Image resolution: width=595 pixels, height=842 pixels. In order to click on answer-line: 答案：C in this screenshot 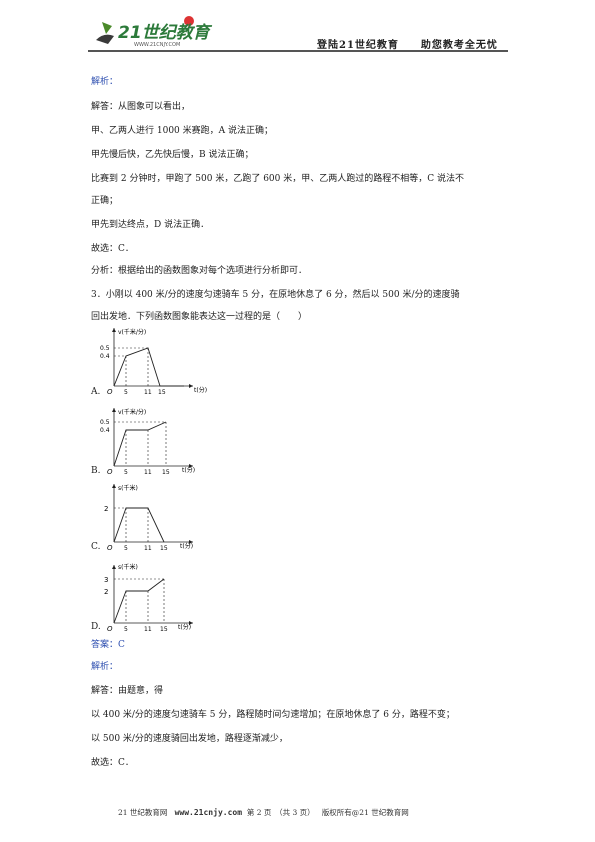, I will do `click(108, 645)`.